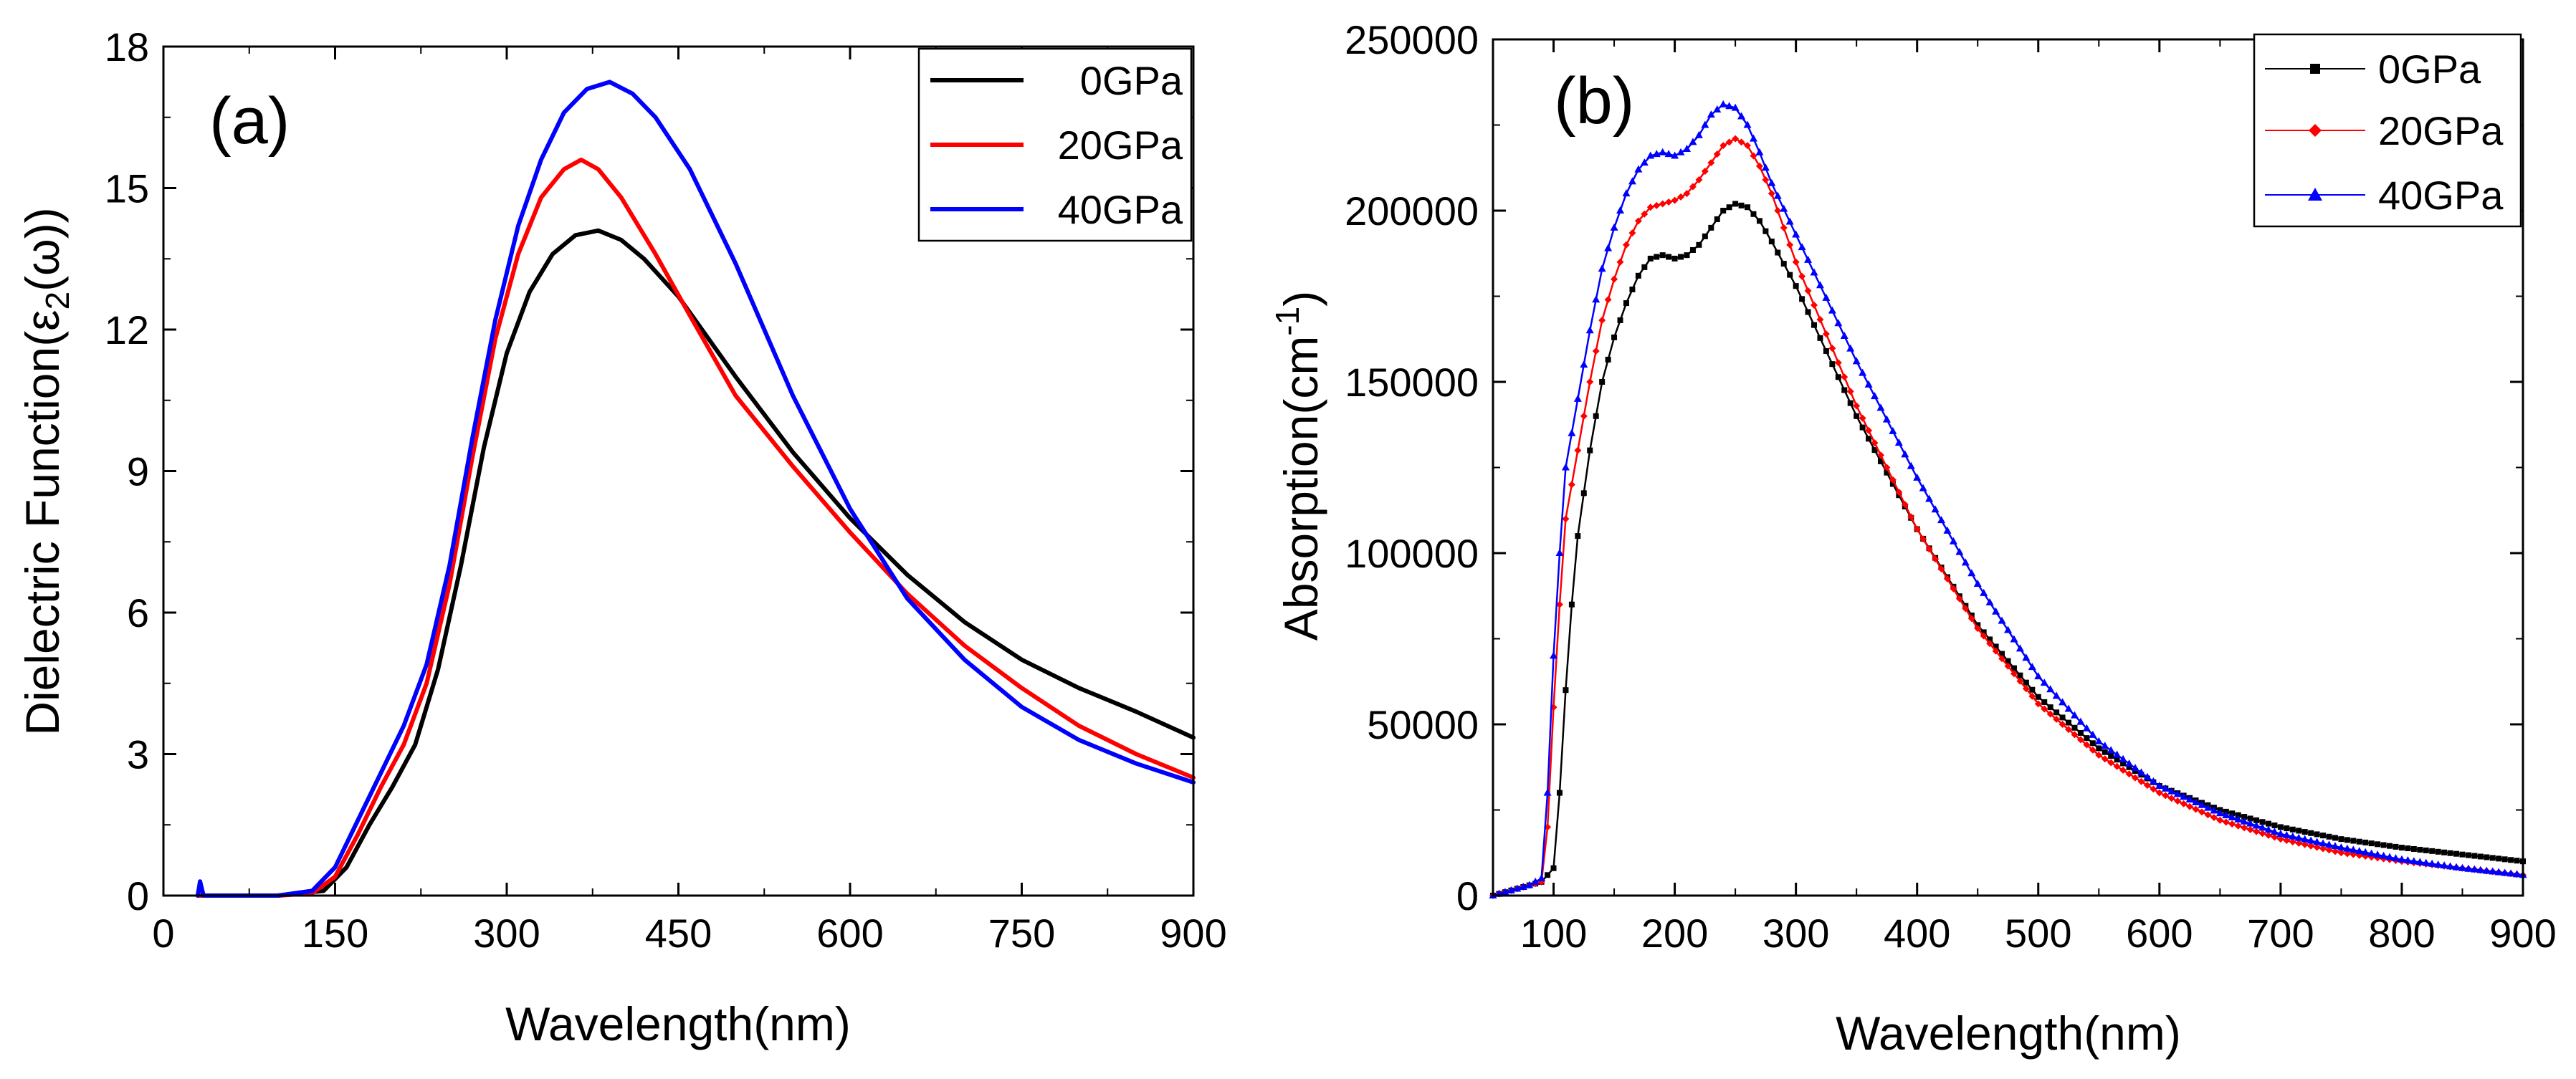 This screenshot has width=2576, height=1079. I want to click on panel-a-label: (a), so click(249, 121).